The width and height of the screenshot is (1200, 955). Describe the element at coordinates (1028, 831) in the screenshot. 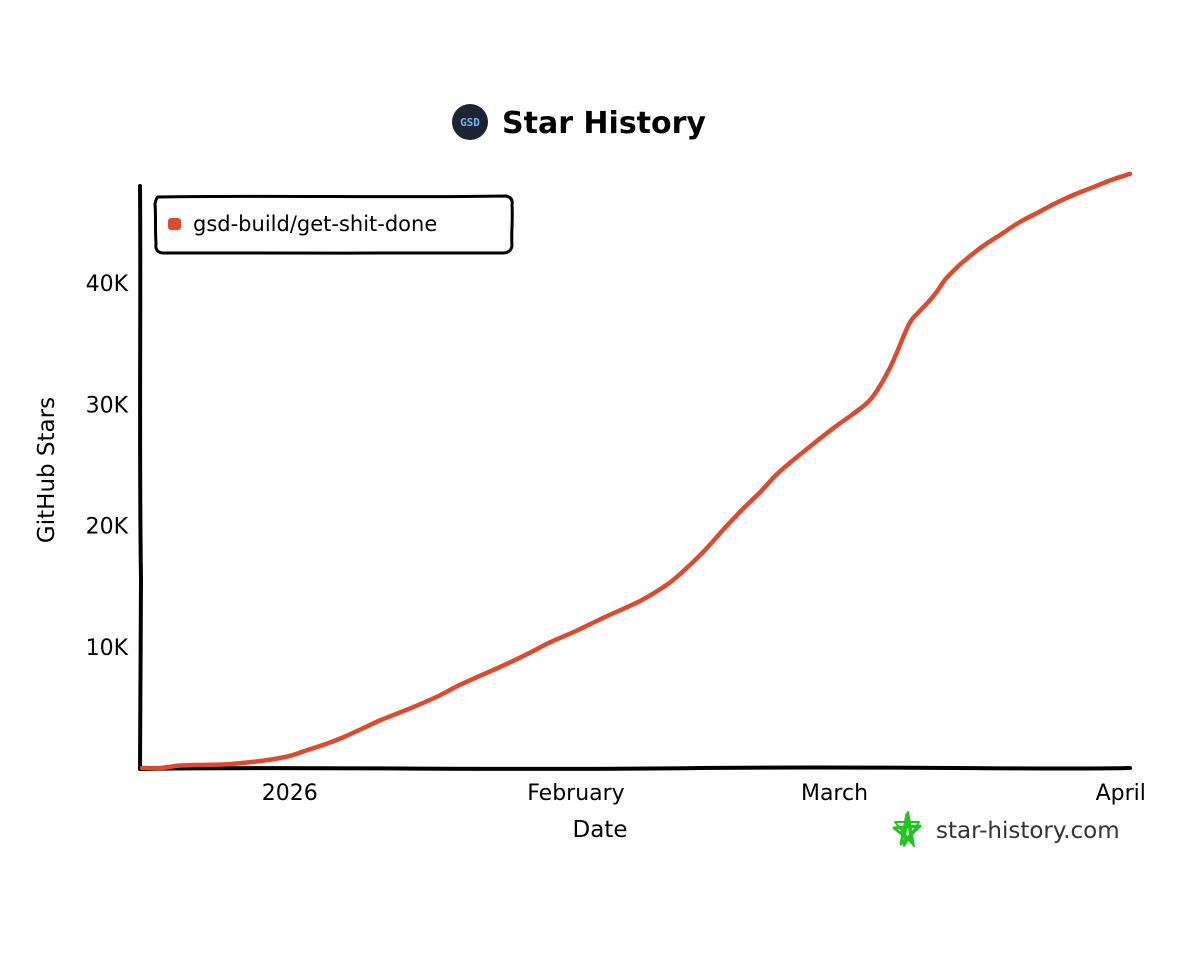

I see `watermark-text: star-history.com` at that location.